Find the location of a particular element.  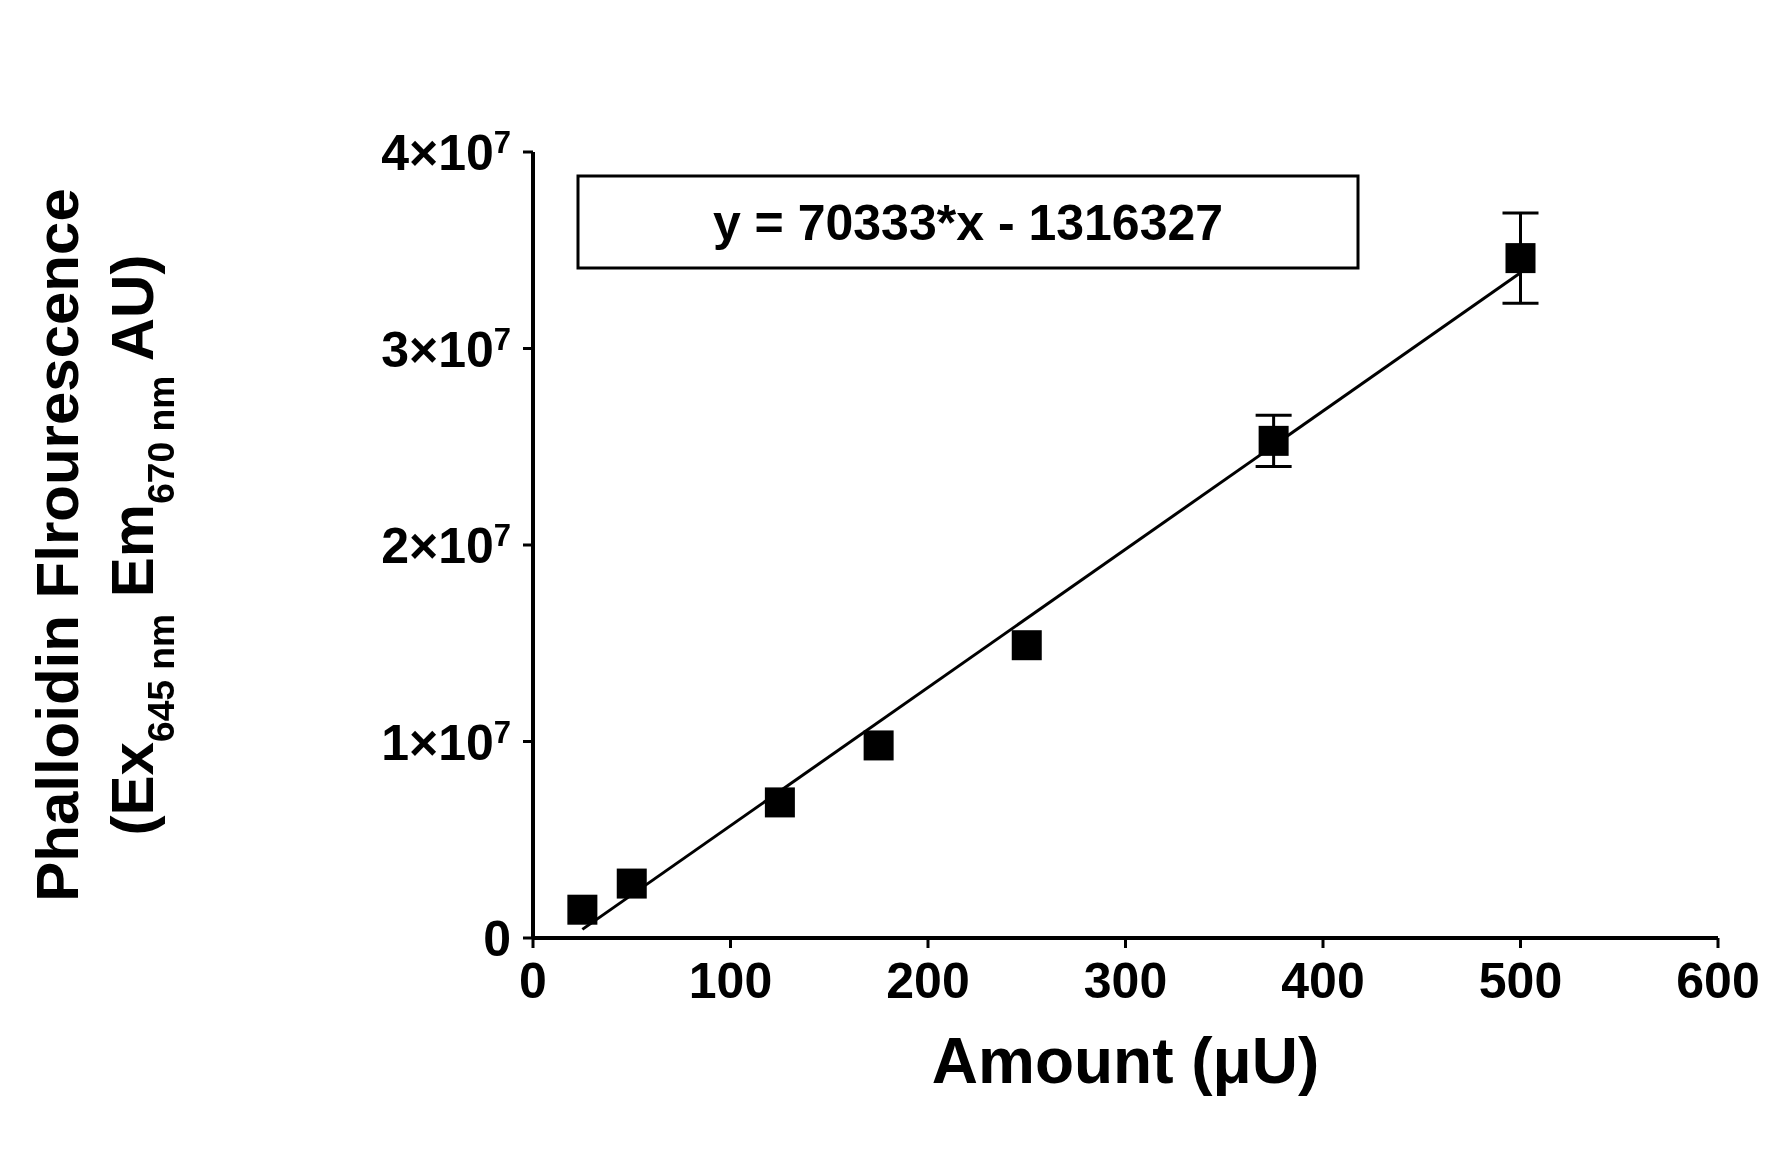

x-tick-label: 0 is located at coordinates (533, 981).